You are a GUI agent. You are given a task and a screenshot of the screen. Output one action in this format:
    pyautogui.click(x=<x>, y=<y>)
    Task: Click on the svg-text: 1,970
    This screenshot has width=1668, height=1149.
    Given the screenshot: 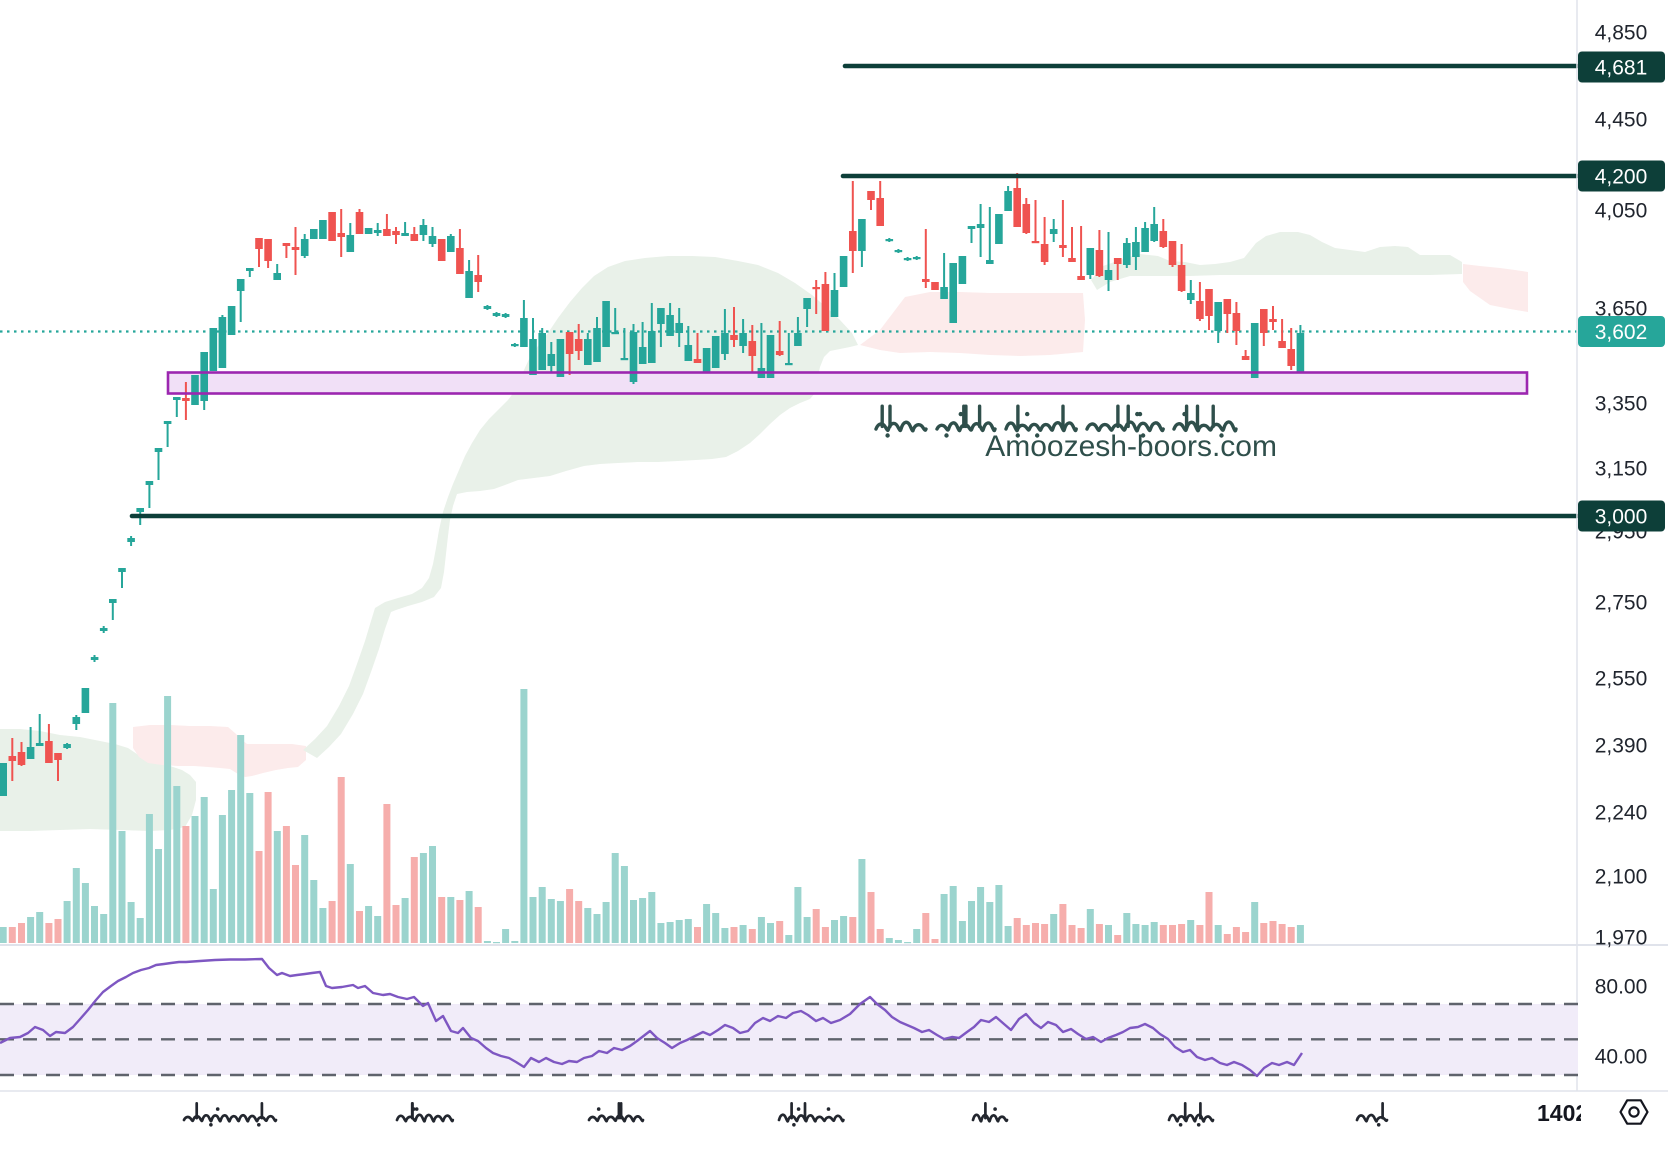 What is the action you would take?
    pyautogui.click(x=1621, y=938)
    